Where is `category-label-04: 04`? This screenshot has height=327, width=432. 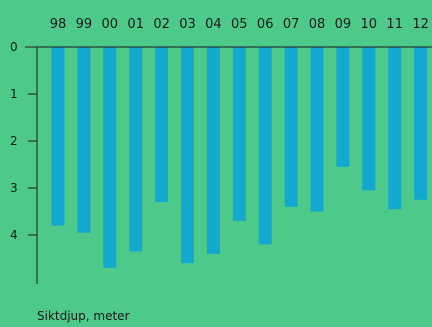
category-label-04: 04 is located at coordinates (213, 24).